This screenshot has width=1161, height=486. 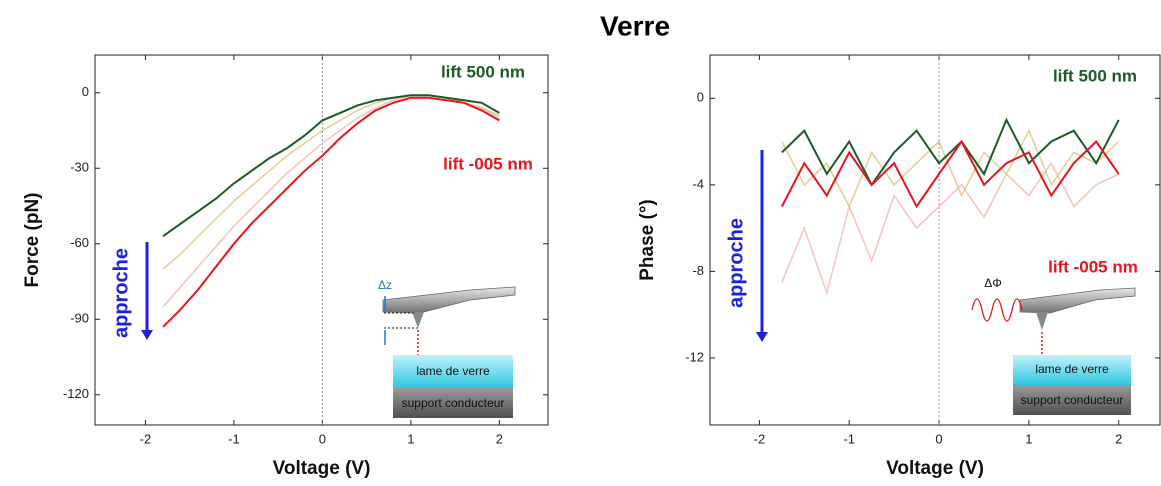 I want to click on figure-title: Verre, so click(x=635, y=25).